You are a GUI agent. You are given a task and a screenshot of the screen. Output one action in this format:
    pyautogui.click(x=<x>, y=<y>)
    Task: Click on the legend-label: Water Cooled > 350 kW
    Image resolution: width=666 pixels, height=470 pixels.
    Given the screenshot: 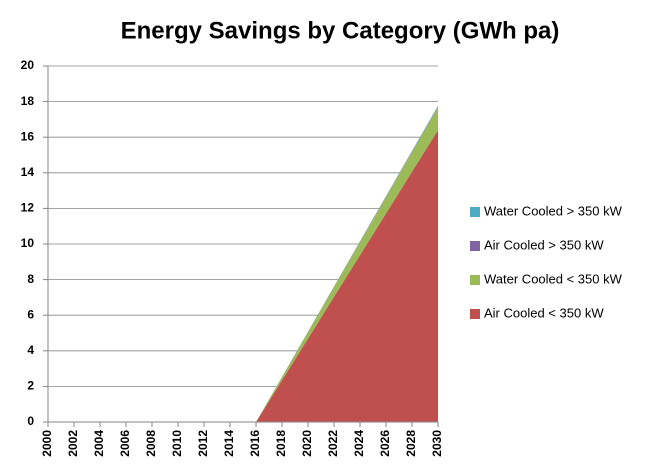 What is the action you would take?
    pyautogui.click(x=553, y=210)
    